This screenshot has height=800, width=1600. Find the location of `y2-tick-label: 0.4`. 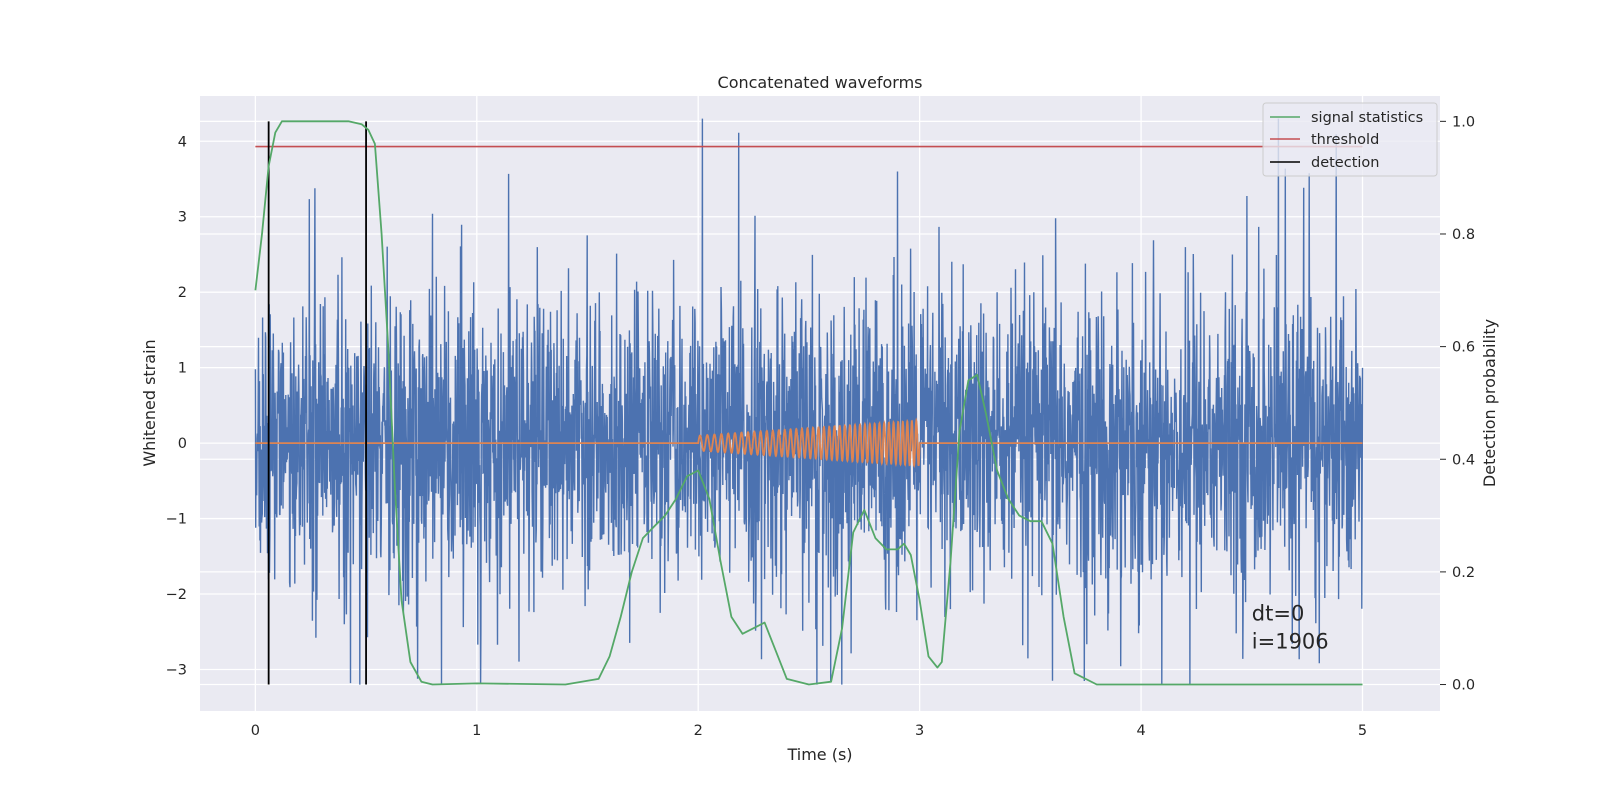

y2-tick-label: 0.4 is located at coordinates (1463, 460).